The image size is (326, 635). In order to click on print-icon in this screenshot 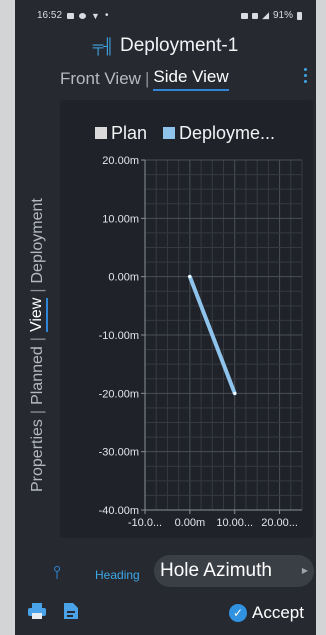, I will do `click(37, 611)`.